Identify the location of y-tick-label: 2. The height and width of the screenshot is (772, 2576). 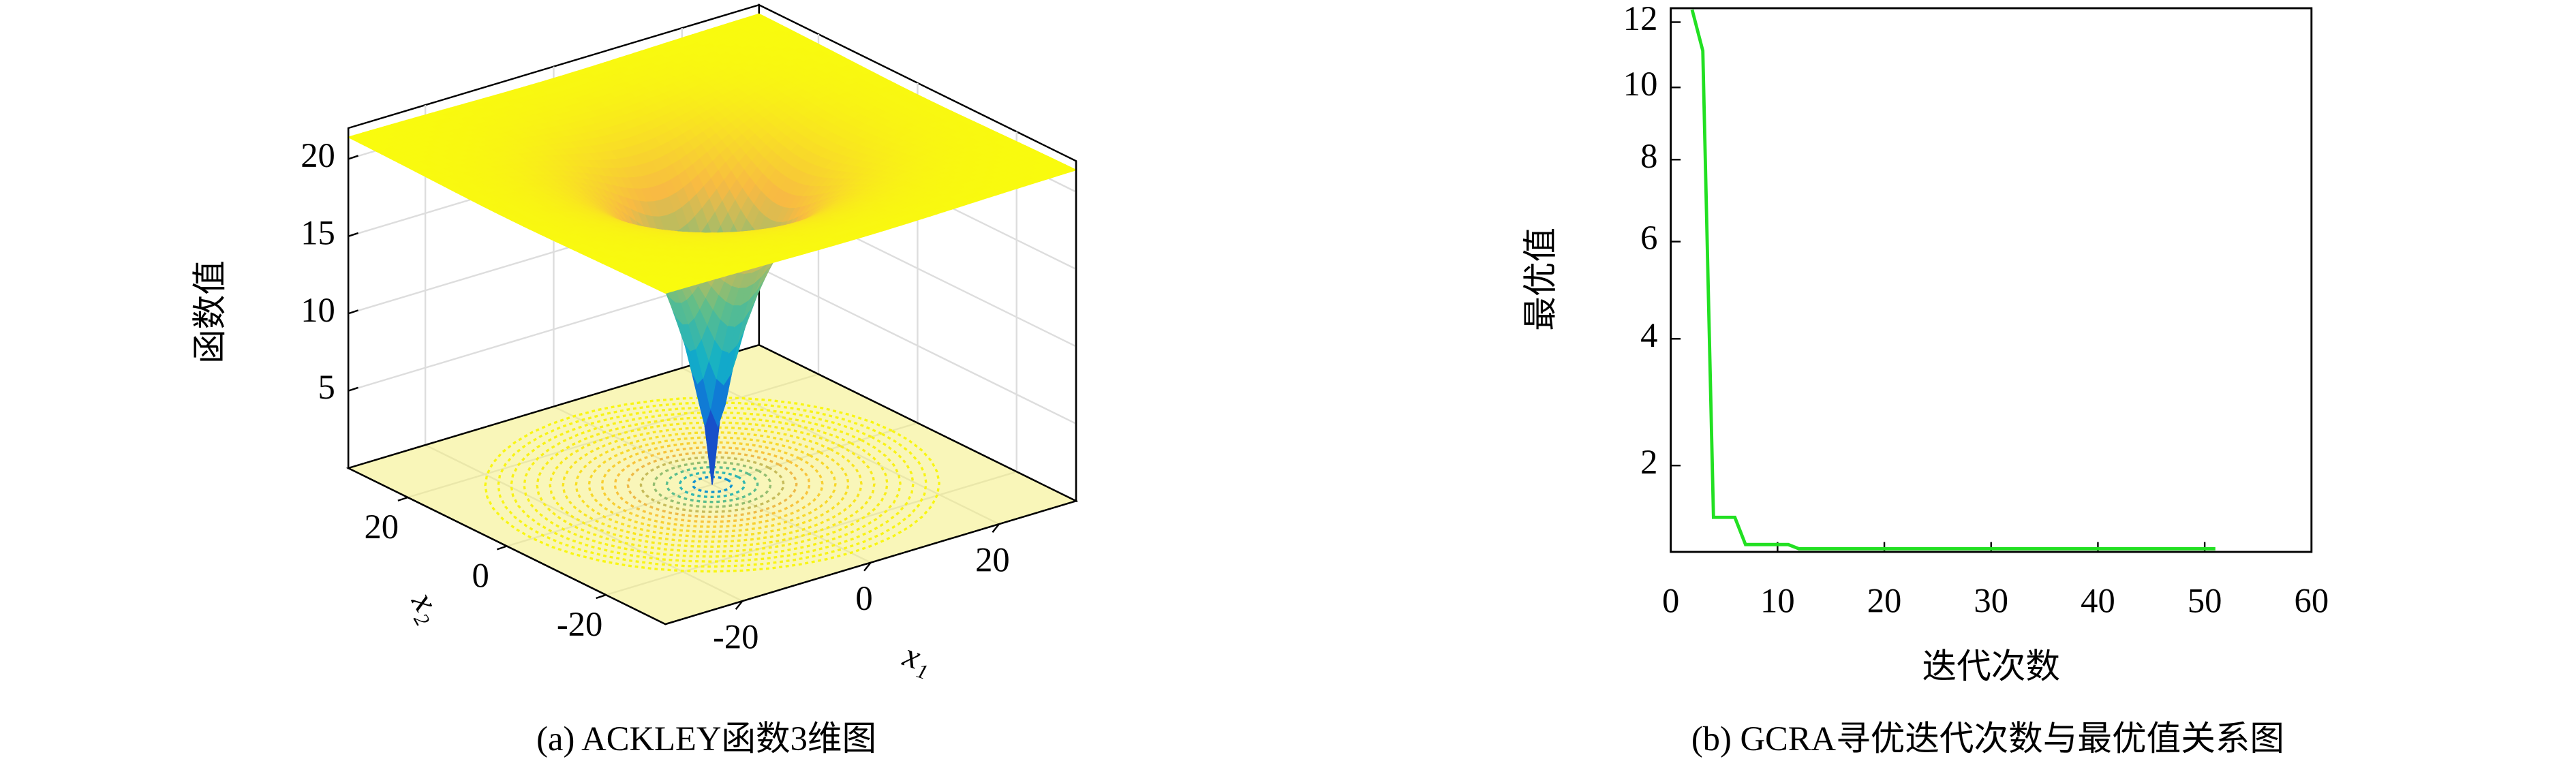
(1648, 462).